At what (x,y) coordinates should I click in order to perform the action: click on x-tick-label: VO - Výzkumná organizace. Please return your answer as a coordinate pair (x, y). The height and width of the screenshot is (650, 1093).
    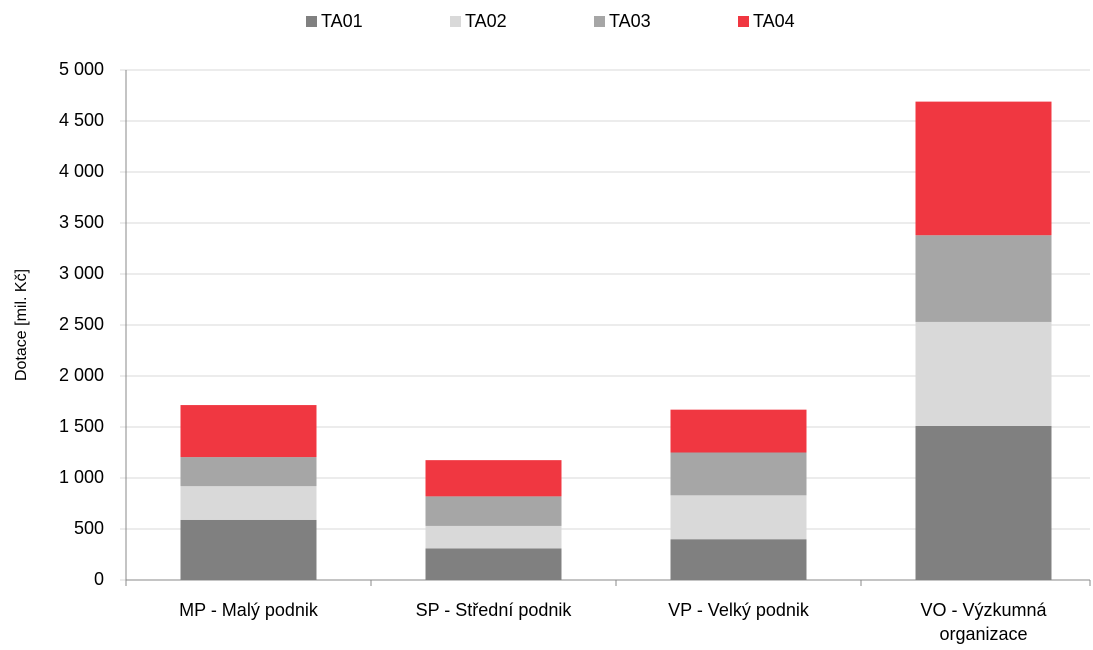
    Looking at the image, I should click on (983, 622).